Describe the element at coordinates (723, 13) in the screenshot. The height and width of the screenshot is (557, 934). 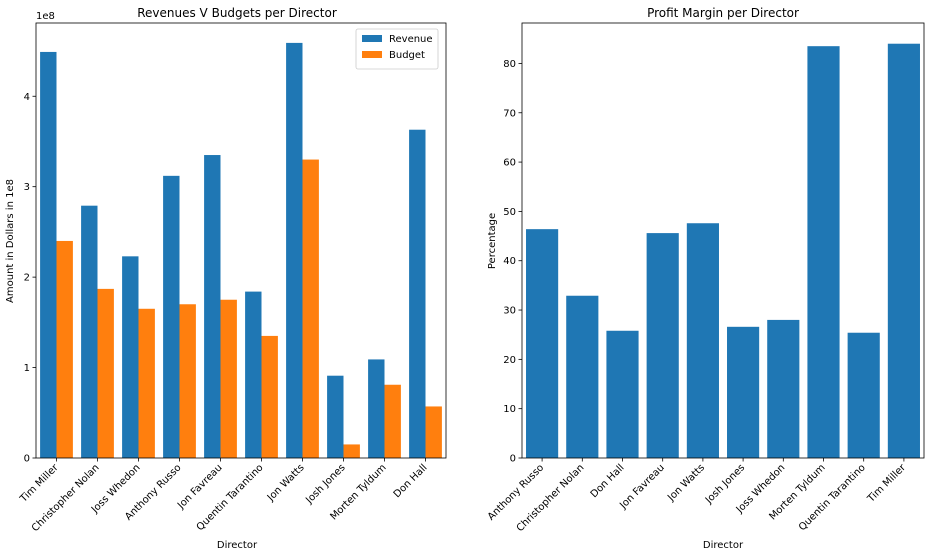
I see `chart-title: Profit Margin per Director` at that location.